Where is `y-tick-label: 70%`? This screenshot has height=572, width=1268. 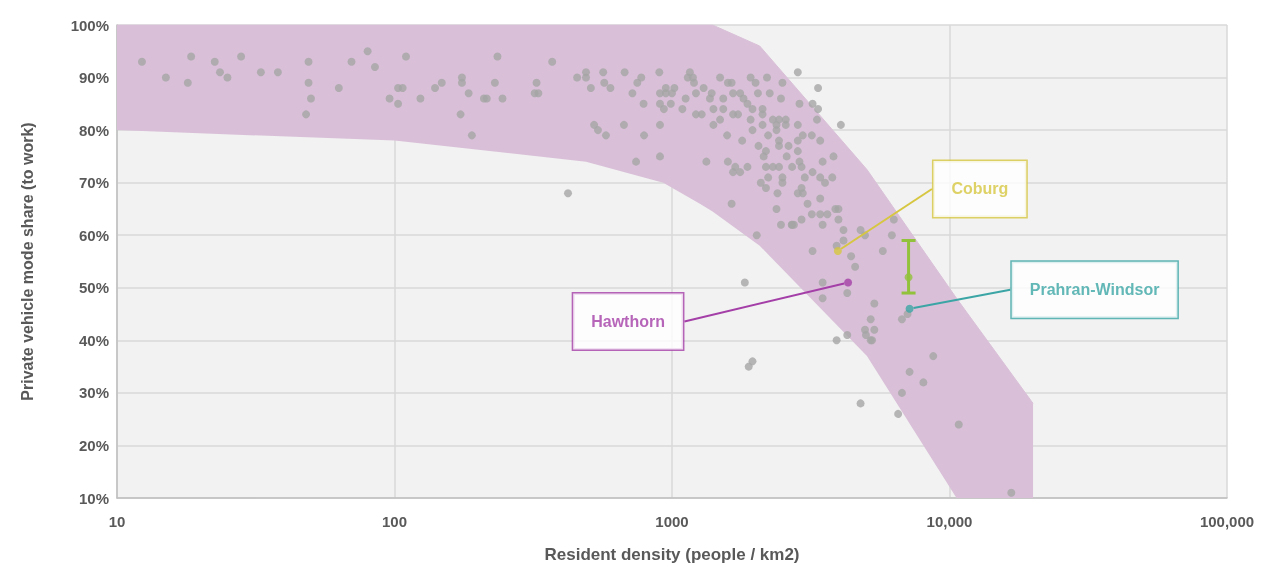 y-tick-label: 70% is located at coordinates (93, 183).